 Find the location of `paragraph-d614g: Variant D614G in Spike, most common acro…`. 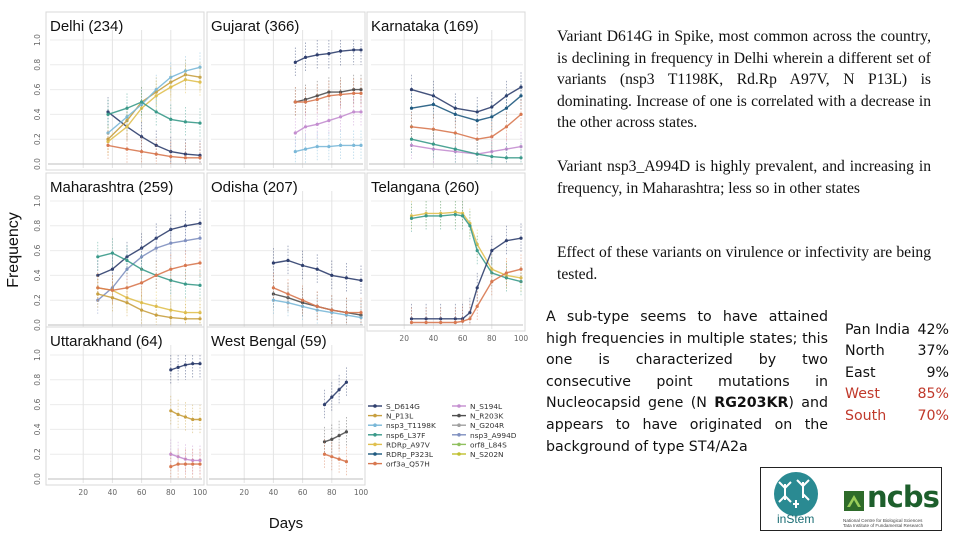

paragraph-d614g: Variant D614G in Spike, most common acro… is located at coordinates (744, 79).